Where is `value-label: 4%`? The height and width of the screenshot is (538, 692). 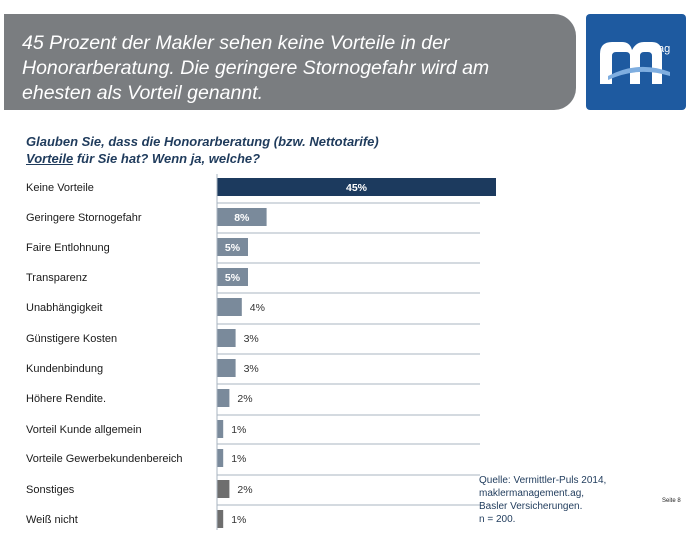
value-label: 4% is located at coordinates (257, 308).